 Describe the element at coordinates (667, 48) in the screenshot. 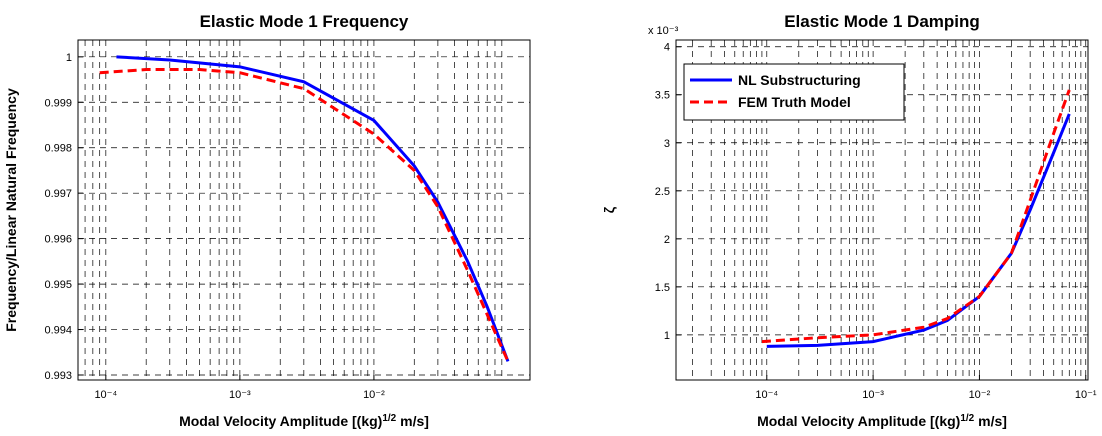

I see `y-tick-label: 4` at that location.